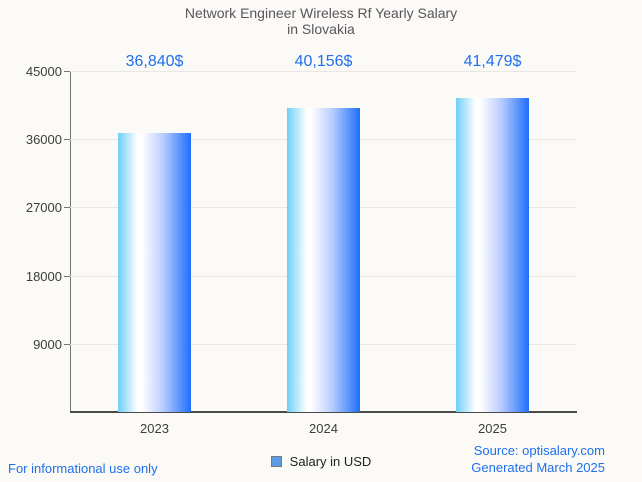 The height and width of the screenshot is (482, 642). Describe the element at coordinates (538, 467) in the screenshot. I see `generated-date: Generated March 2025` at that location.